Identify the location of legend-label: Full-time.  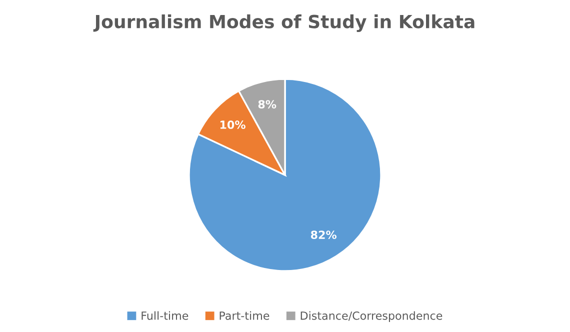
(165, 315).